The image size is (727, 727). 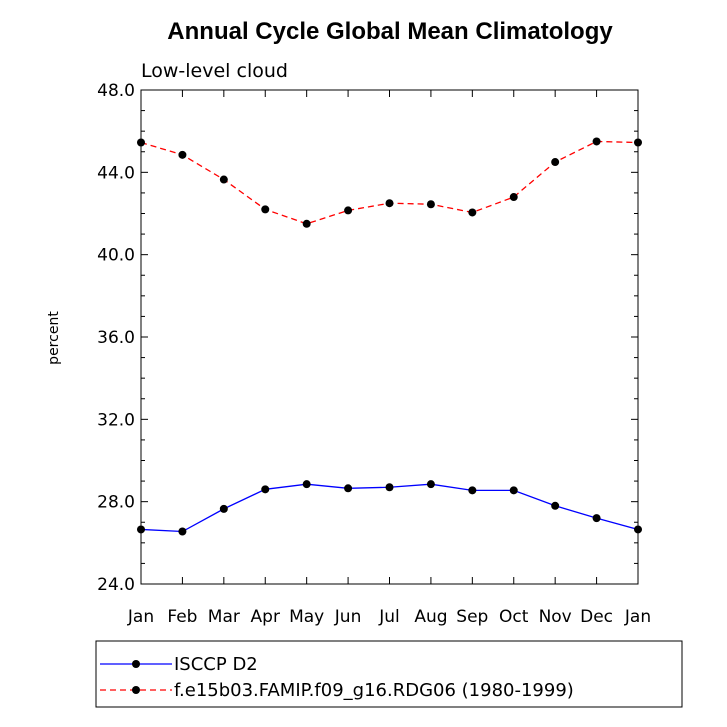 I want to click on x-tick-label: Dec, so click(x=596, y=617).